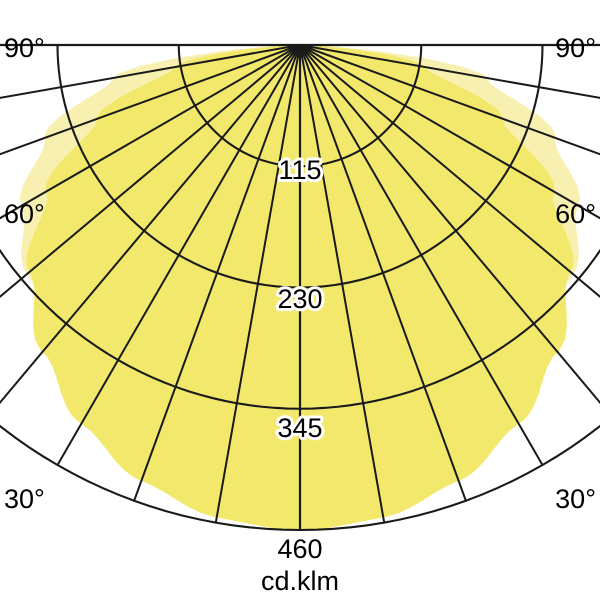  I want to click on angle-label-left-90: 90°, so click(24, 48).